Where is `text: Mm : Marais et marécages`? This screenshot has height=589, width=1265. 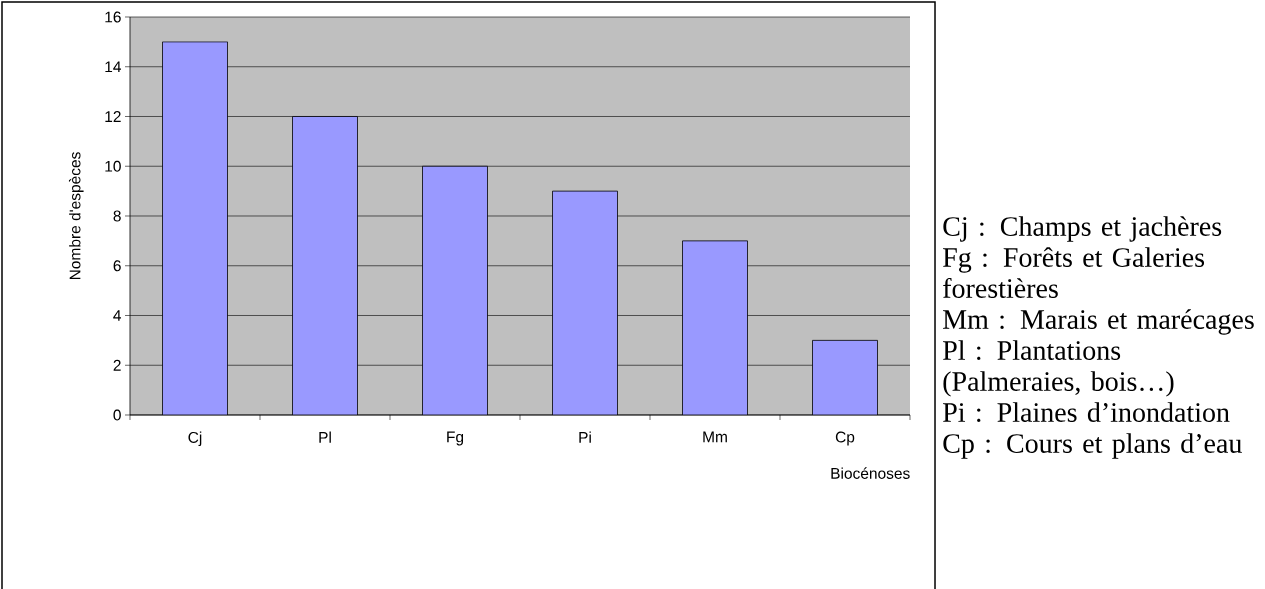 text: Mm : Marais et marécages is located at coordinates (1098, 322).